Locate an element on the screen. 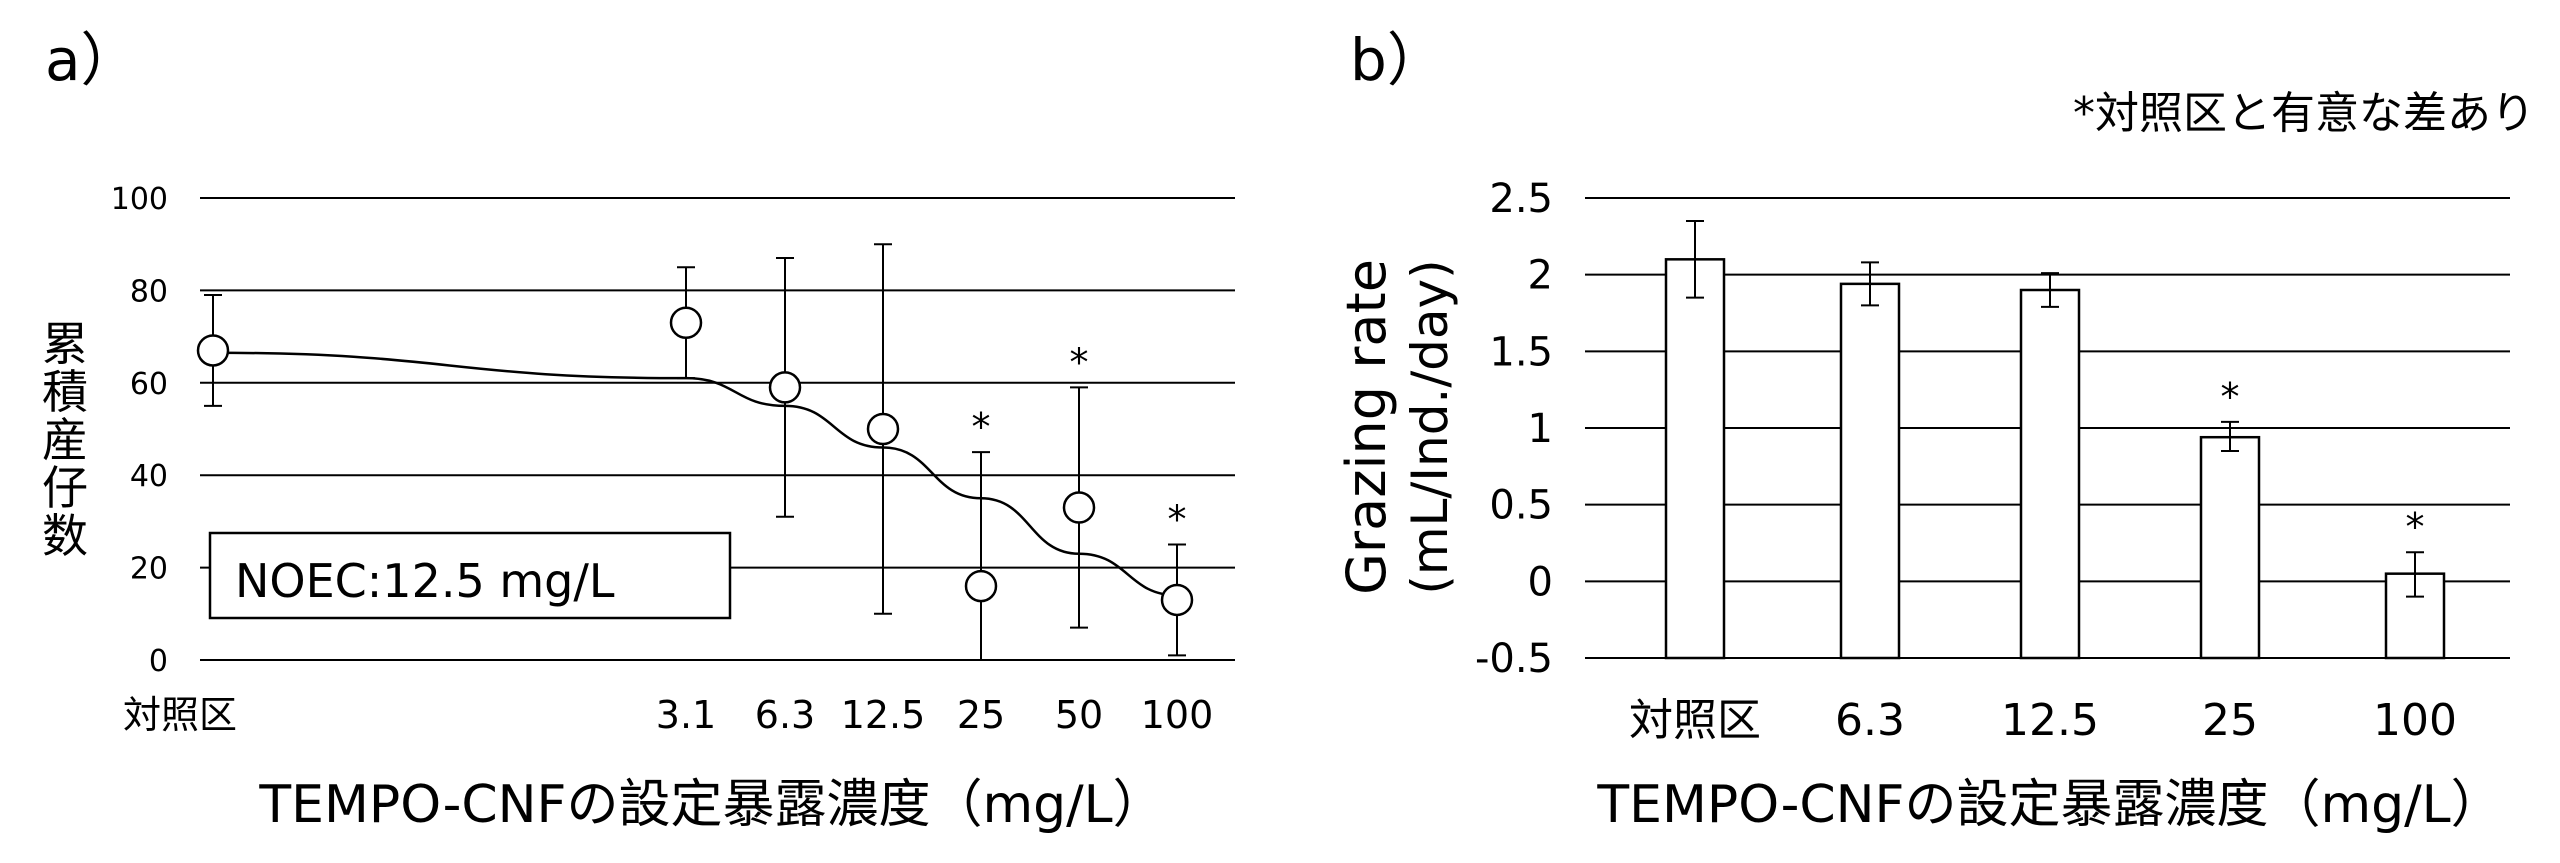 This screenshot has width=2560, height=863. panel-a-x-tick-labels: 対照区 3.1 6.3 12.5 25 50 100 is located at coordinates (668, 715).